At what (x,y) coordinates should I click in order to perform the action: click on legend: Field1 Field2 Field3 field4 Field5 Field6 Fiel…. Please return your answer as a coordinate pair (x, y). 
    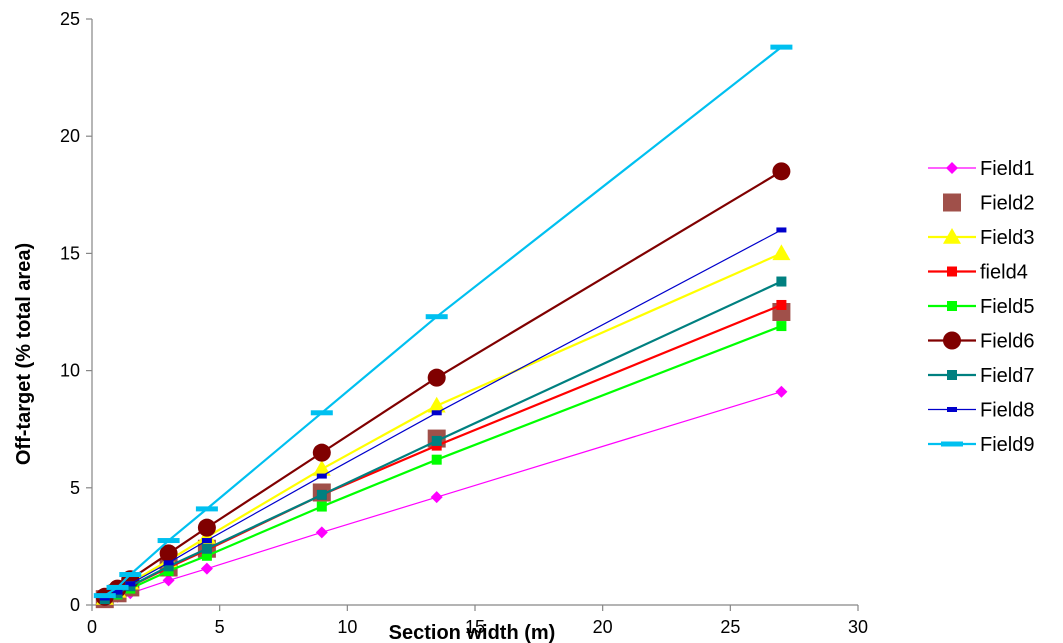
    Looking at the image, I should click on (981, 307).